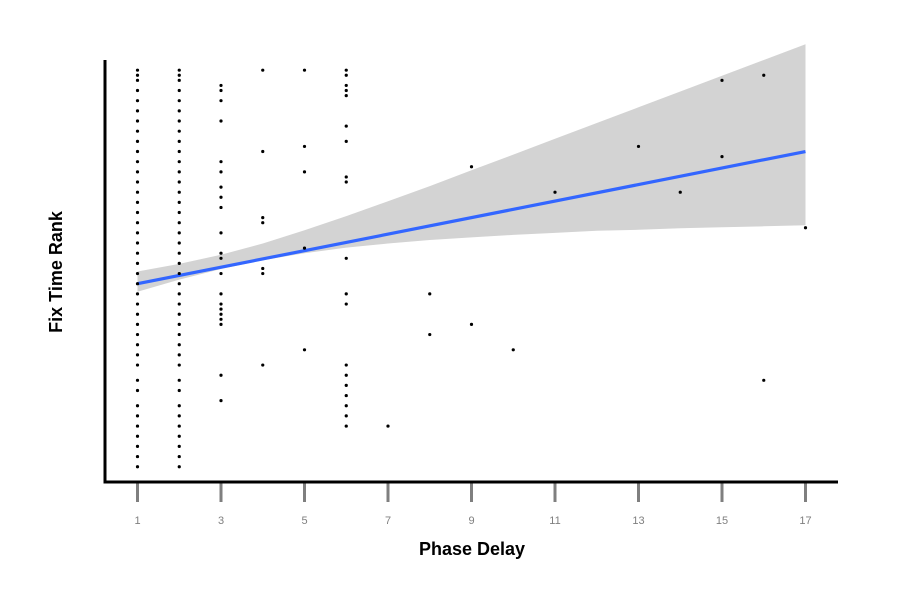 The width and height of the screenshot is (900, 600). I want to click on x-tick-label: 17, so click(805, 521).